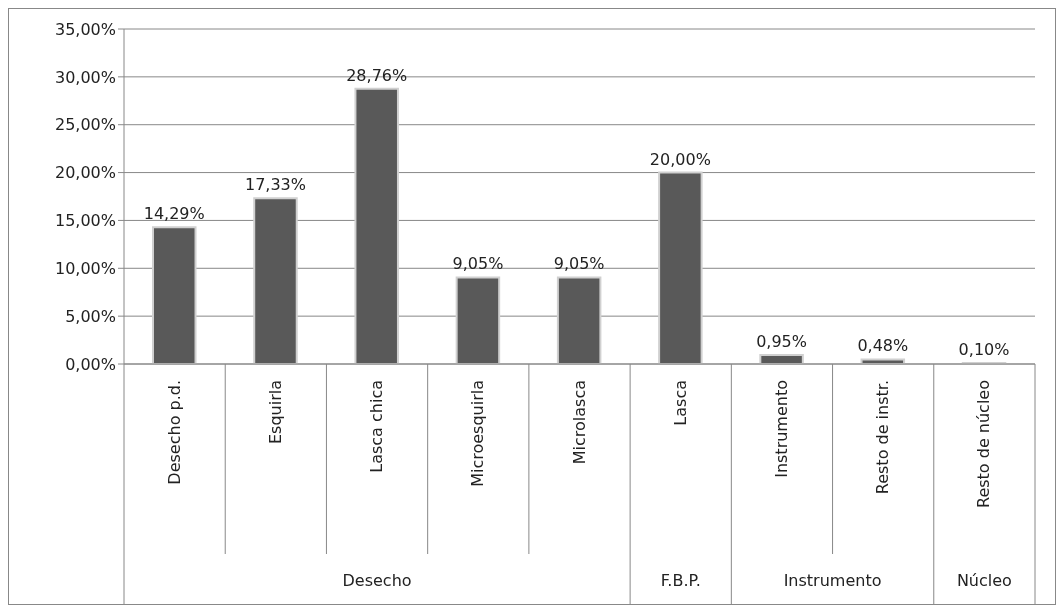 This screenshot has width=1062, height=611. What do you see at coordinates (85, 125) in the screenshot?
I see `y-tick-label: 25,00%` at bounding box center [85, 125].